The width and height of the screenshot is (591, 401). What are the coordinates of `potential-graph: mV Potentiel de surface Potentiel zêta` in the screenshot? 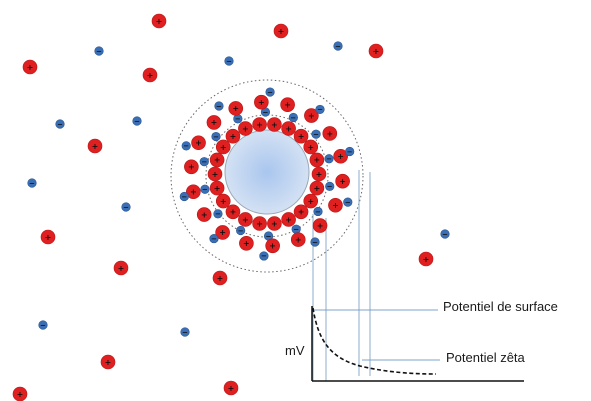 It's located at (421, 340).